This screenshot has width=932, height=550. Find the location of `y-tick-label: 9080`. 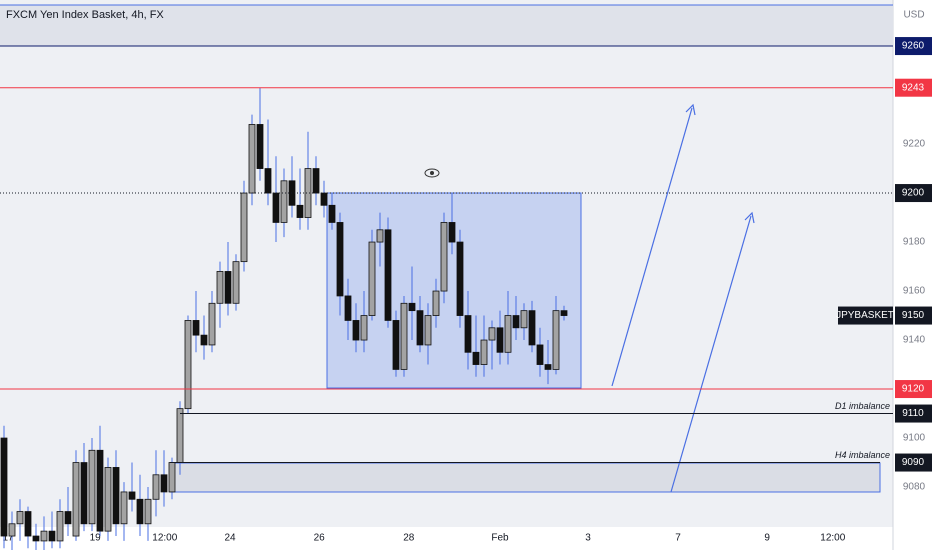

y-tick-label: 9080 is located at coordinates (914, 487).